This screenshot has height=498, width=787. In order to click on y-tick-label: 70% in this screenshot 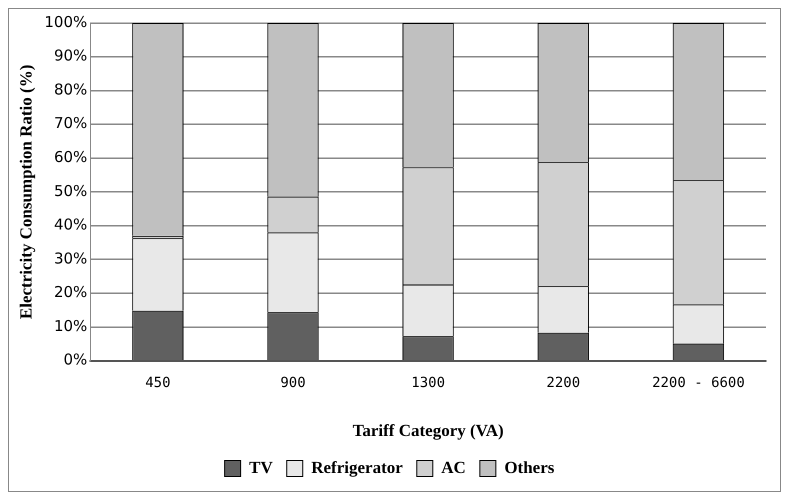, I will do `click(71, 123)`.